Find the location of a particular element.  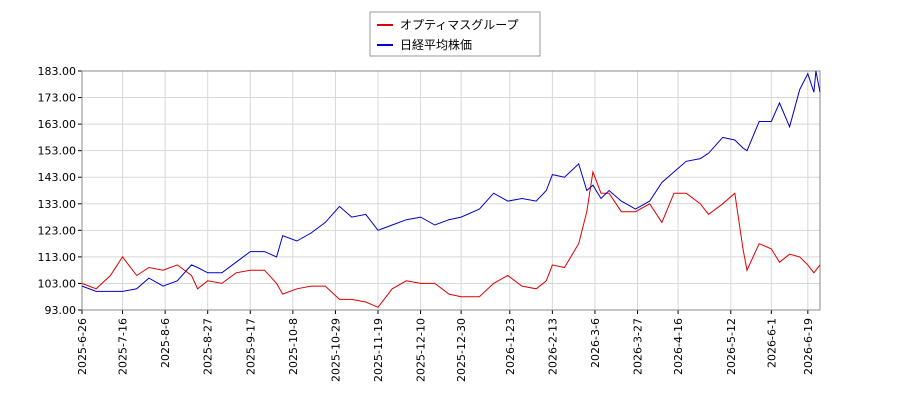

x-tick-label: 2025-7-16 is located at coordinates (123, 346).